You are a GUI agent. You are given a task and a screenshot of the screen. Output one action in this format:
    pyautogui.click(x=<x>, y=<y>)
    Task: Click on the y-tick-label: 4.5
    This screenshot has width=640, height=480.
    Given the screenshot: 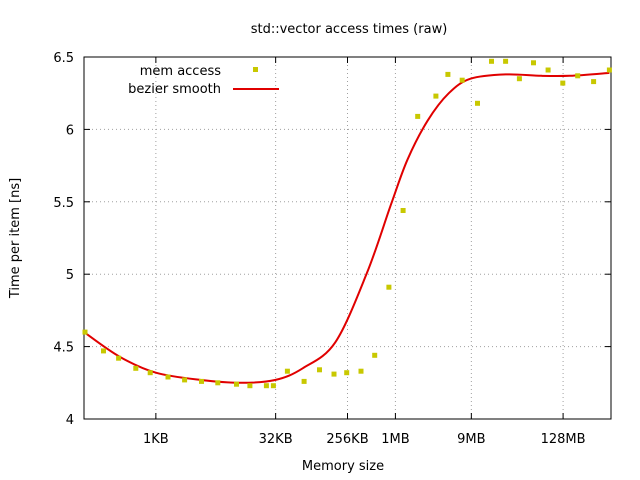 What is the action you would take?
    pyautogui.click(x=63, y=348)
    